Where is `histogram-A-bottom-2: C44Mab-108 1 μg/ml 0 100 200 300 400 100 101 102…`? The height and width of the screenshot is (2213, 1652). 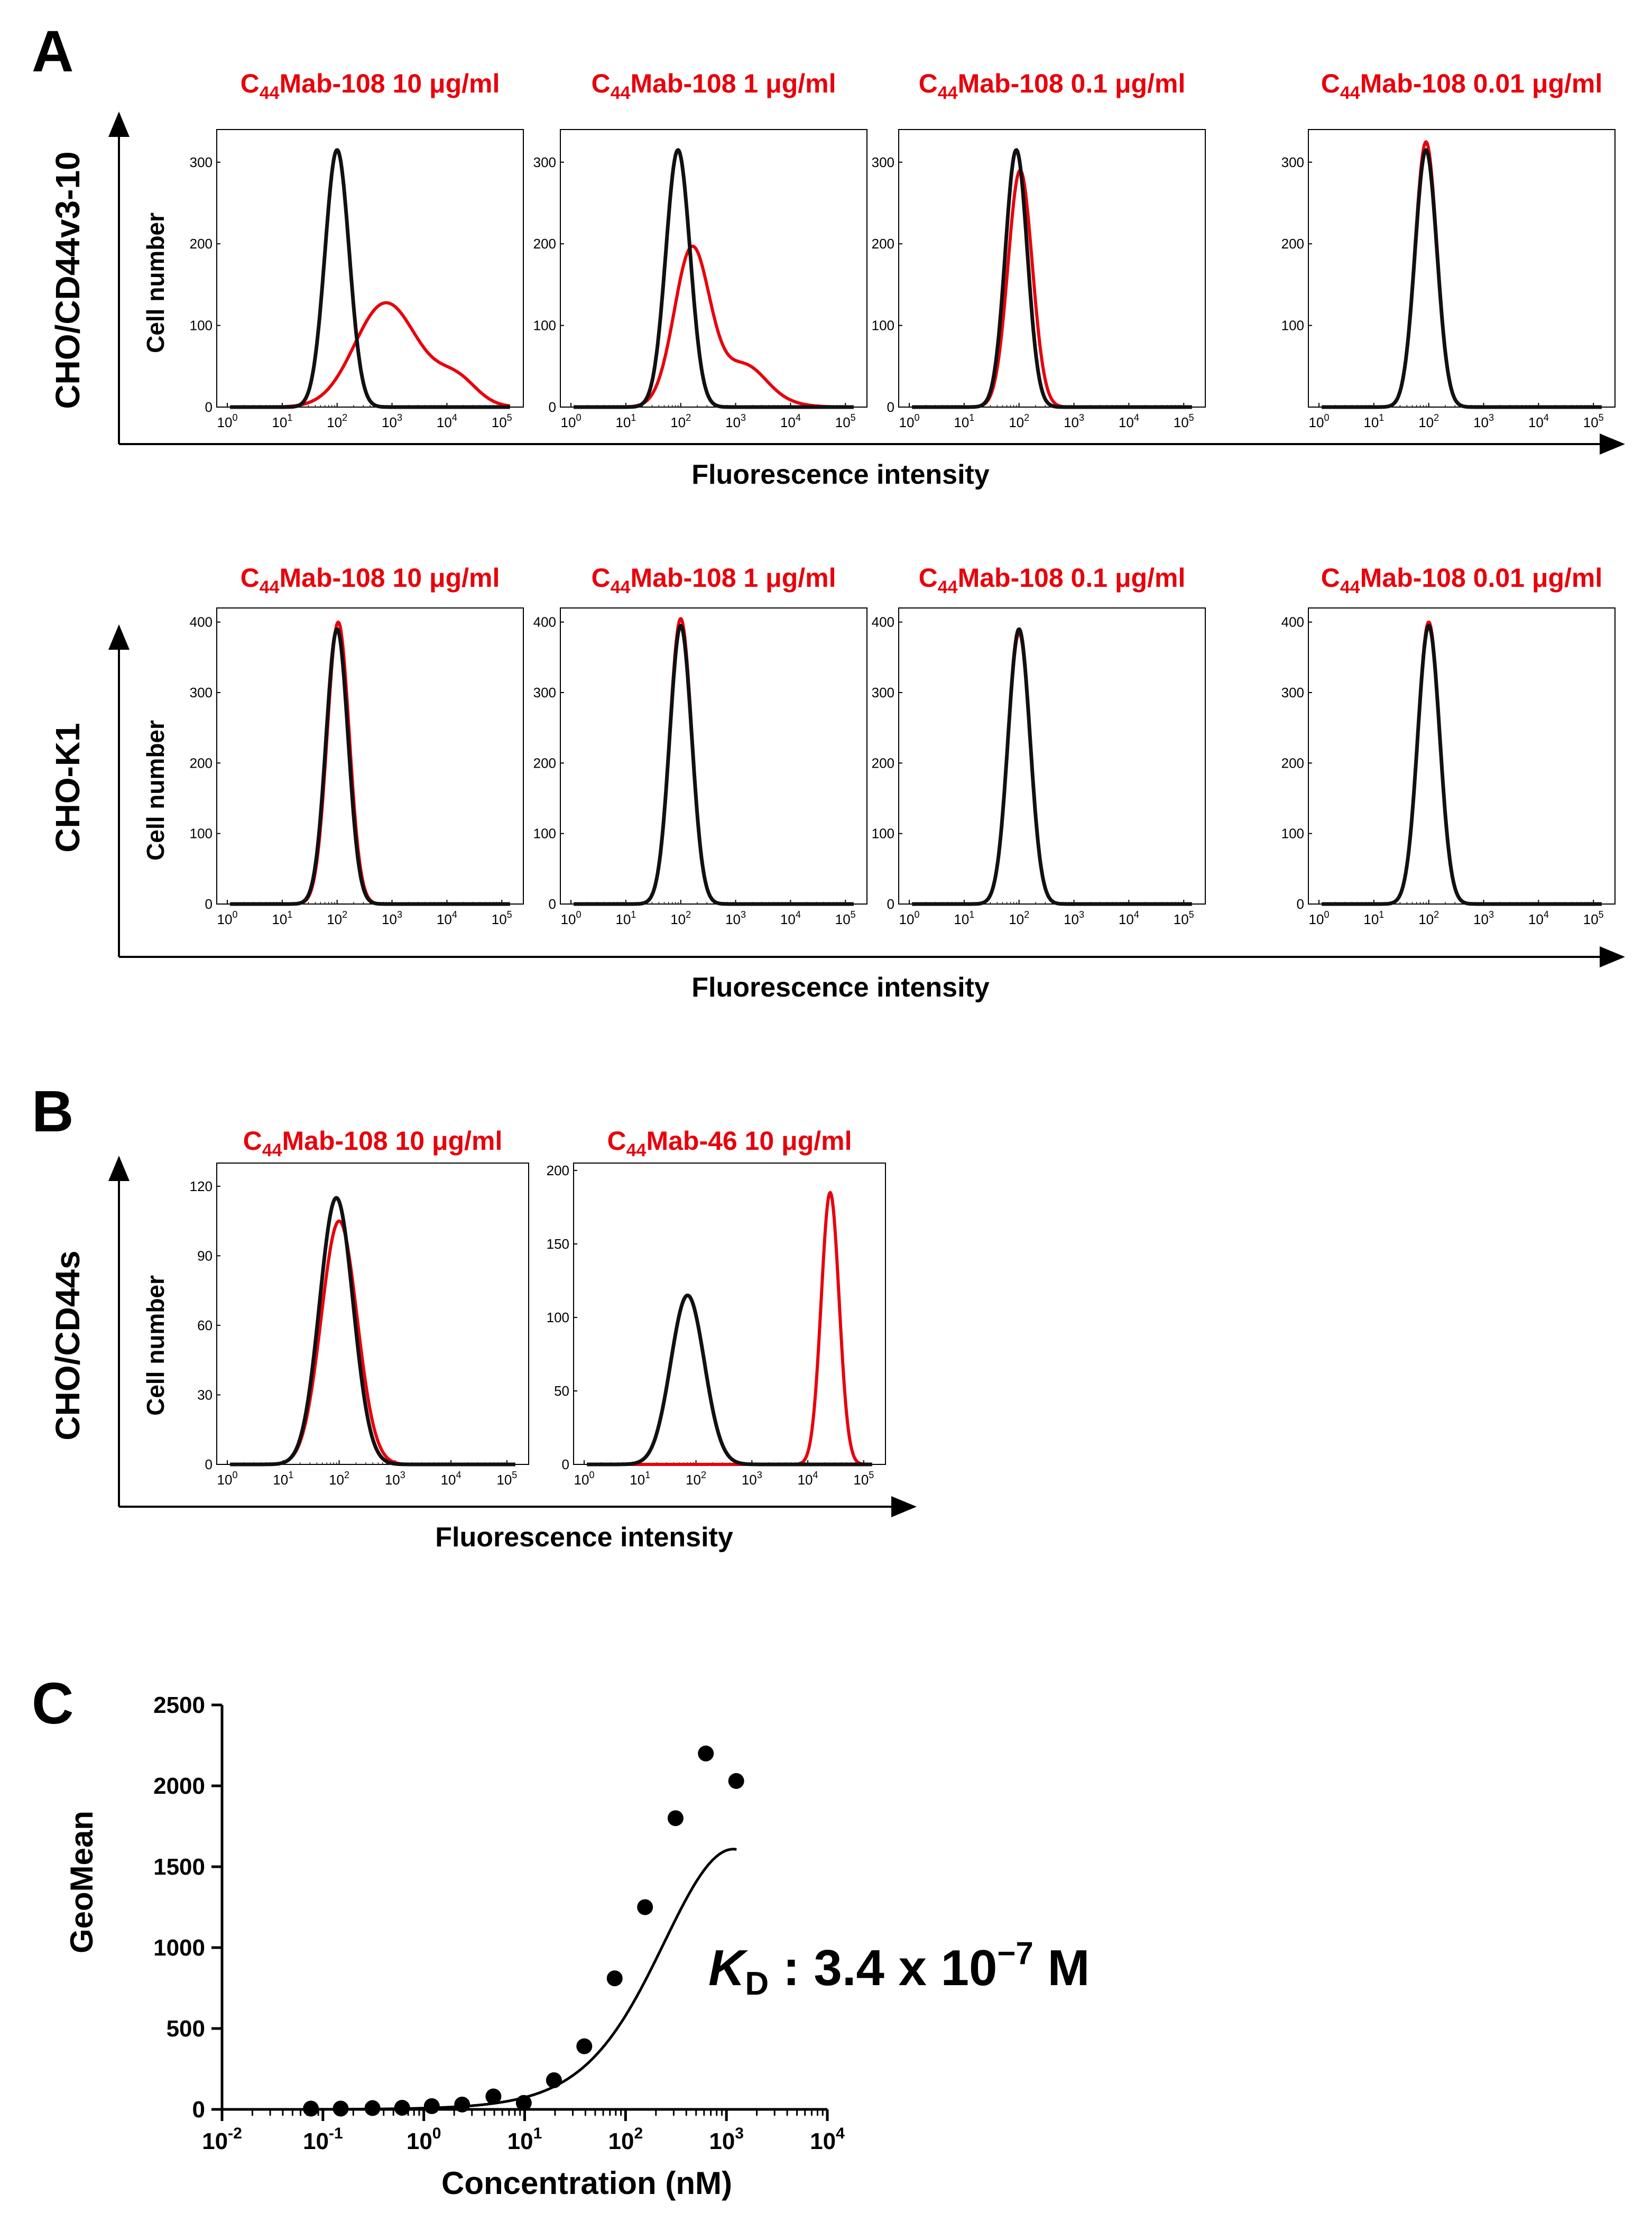
histogram-A-bottom-2: C44Mab-108 1 μg/ml 0 100 200 300 400 100 101 102… is located at coordinates (700, 745).